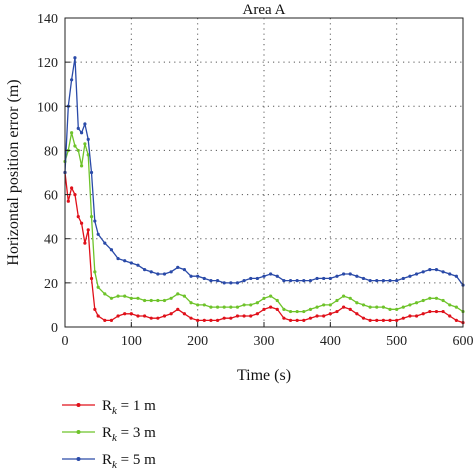  Describe the element at coordinates (54, 328) in the screenshot. I see `y-tick-label: 0` at that location.